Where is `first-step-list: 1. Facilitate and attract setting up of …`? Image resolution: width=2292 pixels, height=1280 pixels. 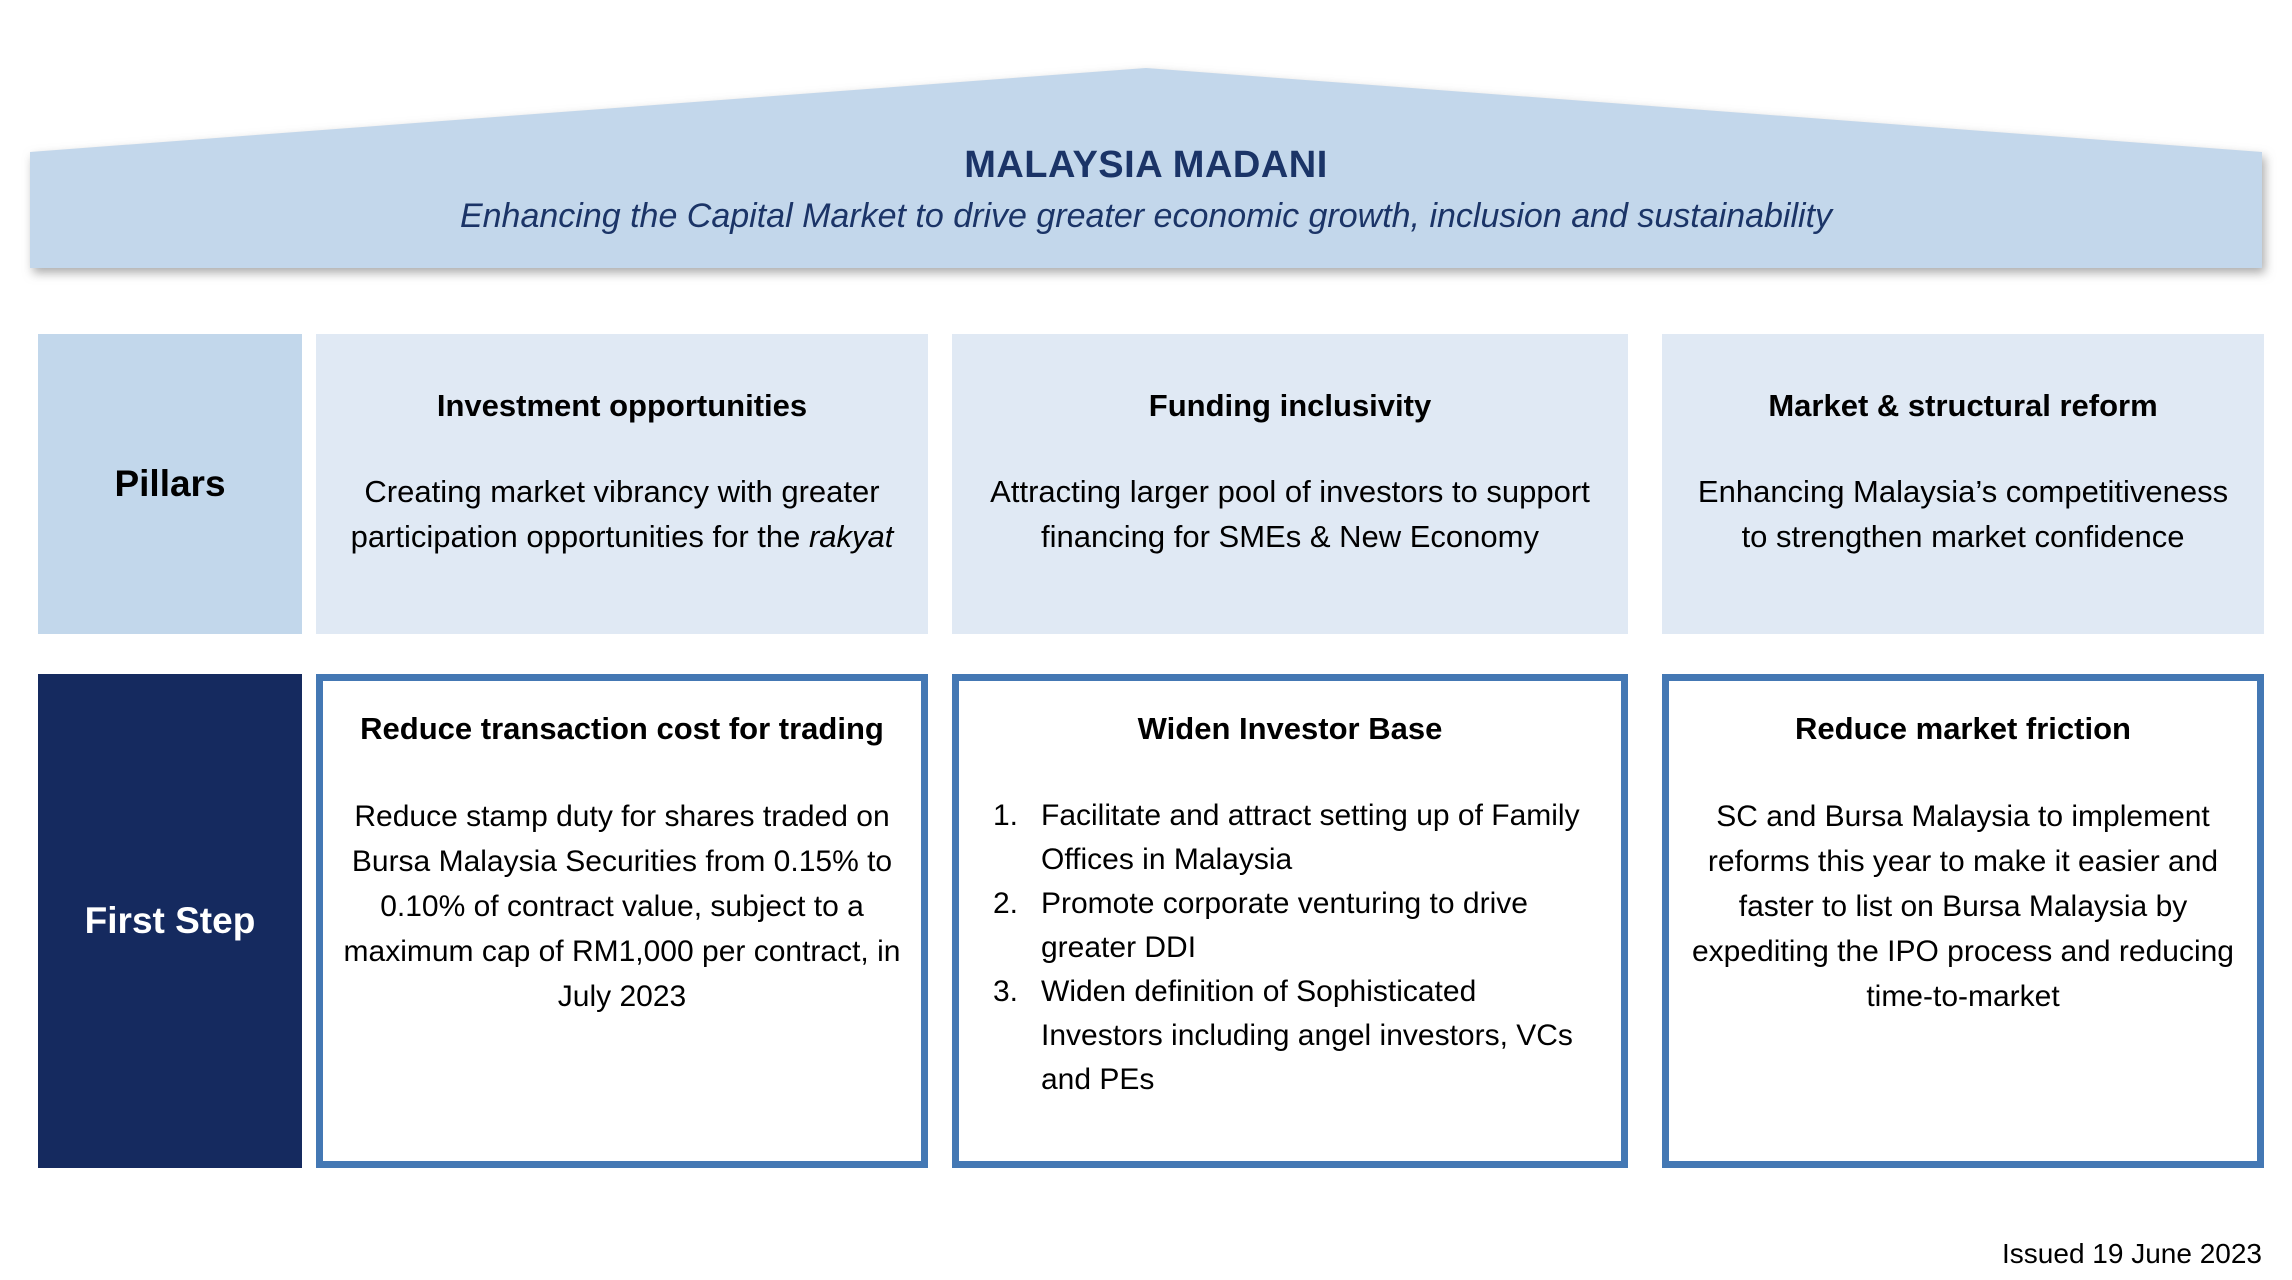 first-step-list: 1. Facilitate and attract setting up of … is located at coordinates (1290, 948).